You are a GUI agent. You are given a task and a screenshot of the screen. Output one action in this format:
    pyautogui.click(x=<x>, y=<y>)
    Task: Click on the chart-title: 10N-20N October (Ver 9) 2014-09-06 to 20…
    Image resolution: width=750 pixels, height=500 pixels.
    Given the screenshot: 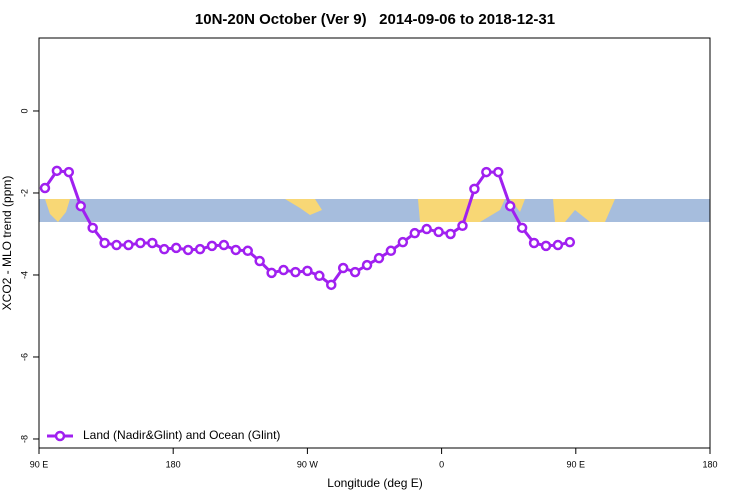 What is the action you would take?
    pyautogui.click(x=375, y=19)
    